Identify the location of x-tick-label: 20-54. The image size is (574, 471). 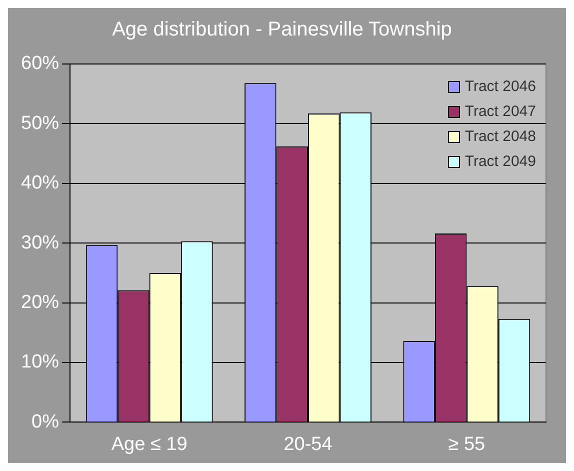
(308, 444).